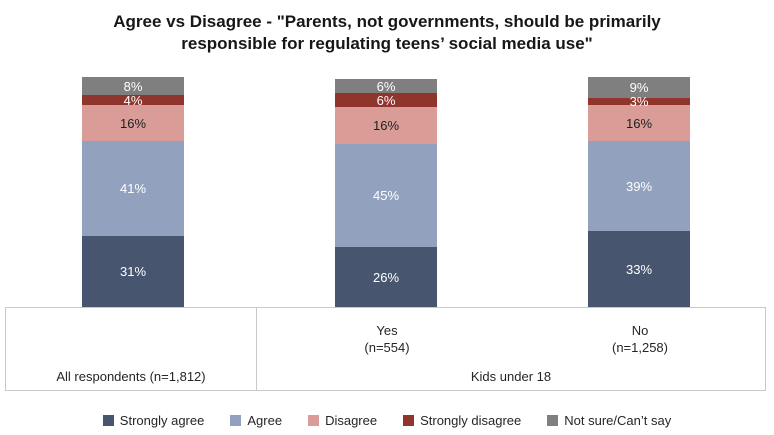 The image size is (774, 435). I want to click on bar-segment: 9%, so click(639, 87).